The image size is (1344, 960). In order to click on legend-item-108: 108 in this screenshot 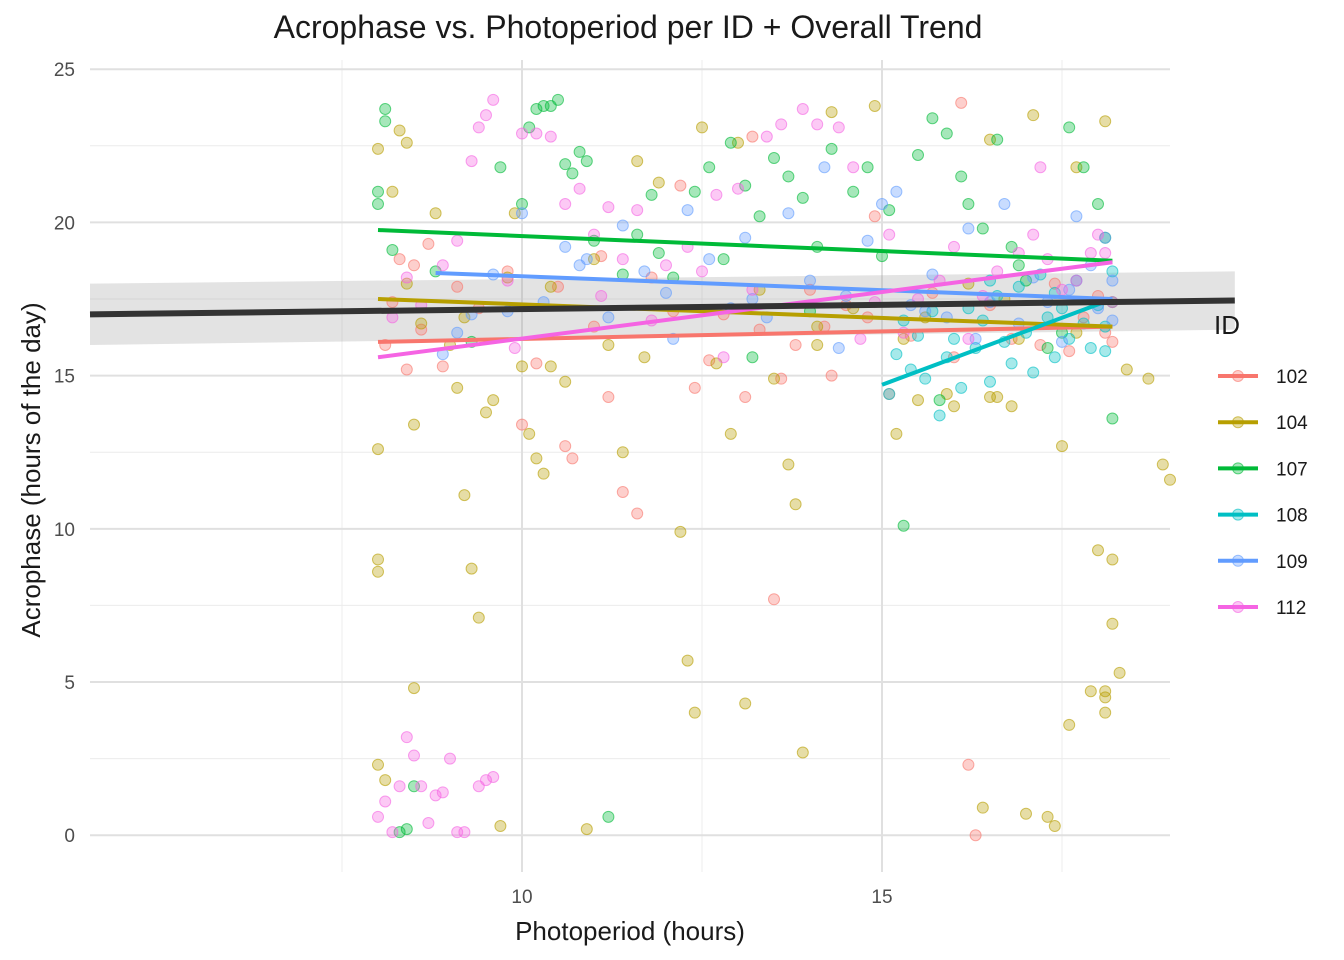, I will do `click(1263, 516)`.